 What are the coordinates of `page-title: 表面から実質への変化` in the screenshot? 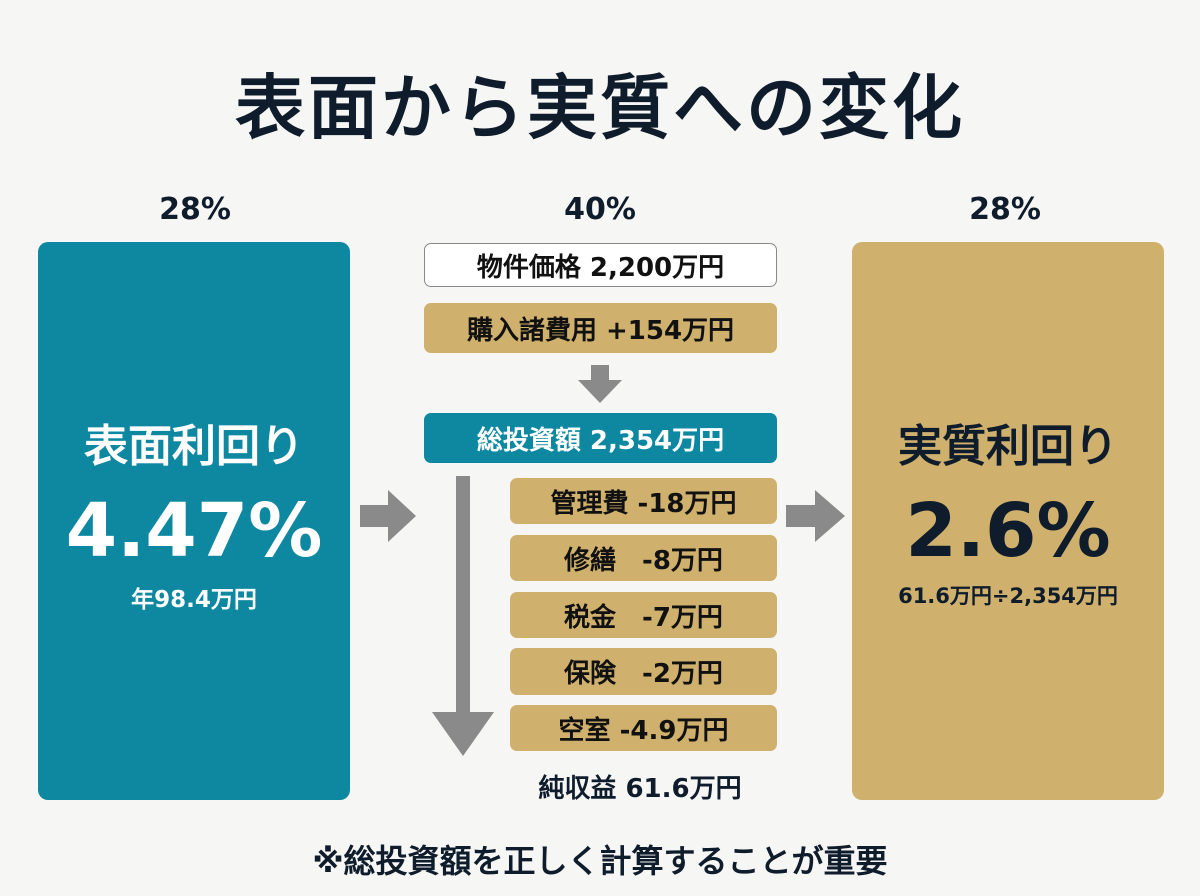 It's located at (600, 108).